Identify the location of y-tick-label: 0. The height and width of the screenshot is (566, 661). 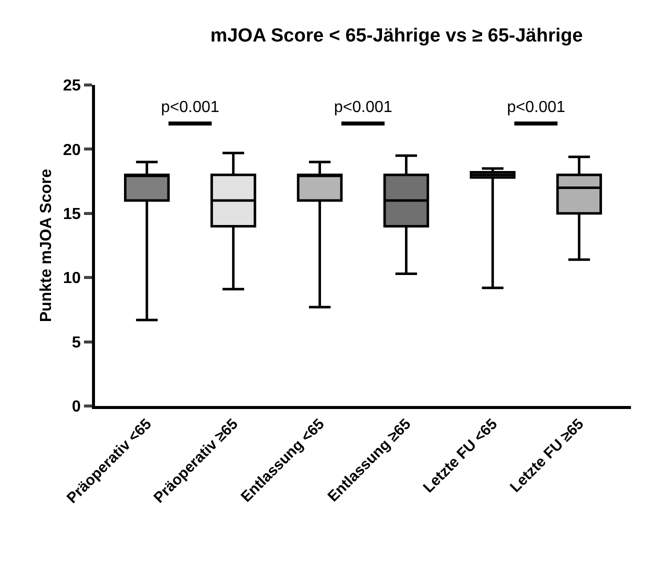
(76, 407).